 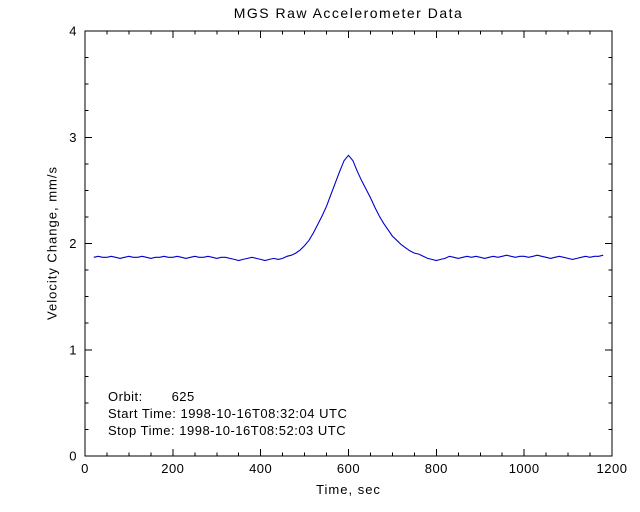 I want to click on y-tick-label: 2, so click(x=73, y=243).